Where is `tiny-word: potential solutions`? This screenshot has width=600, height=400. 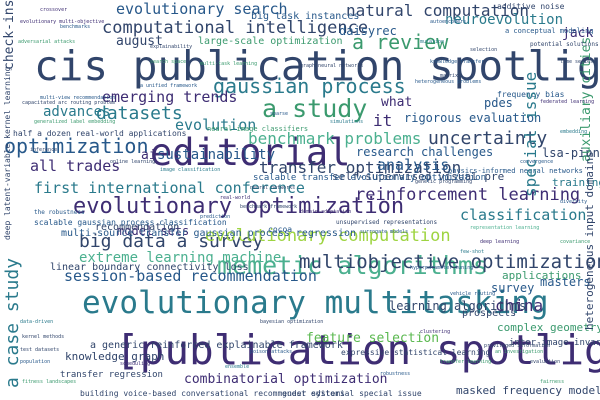
tiny-word: potential solutions is located at coordinates (564, 44).